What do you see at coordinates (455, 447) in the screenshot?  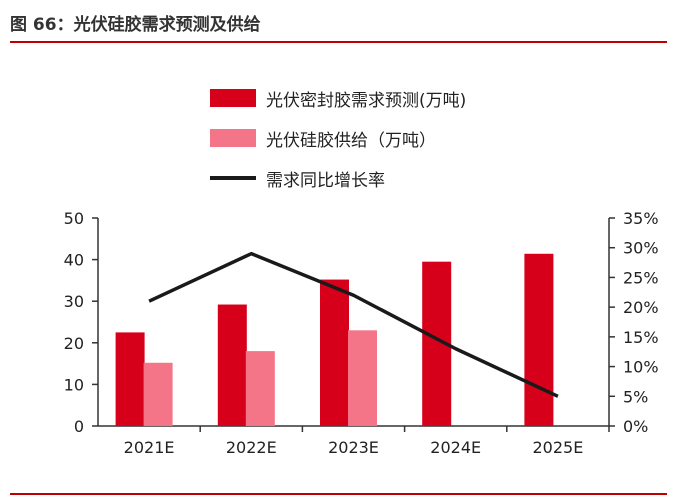 I see `x-tick-label: 2024E` at bounding box center [455, 447].